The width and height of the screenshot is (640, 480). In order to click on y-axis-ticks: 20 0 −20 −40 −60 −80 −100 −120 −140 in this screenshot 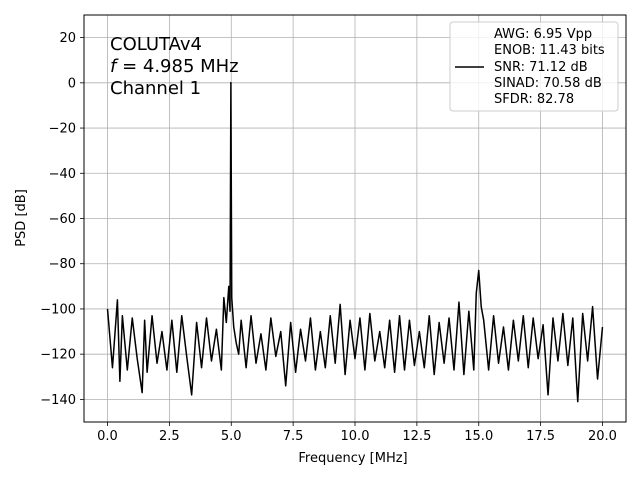, I will do `click(62, 219)`.